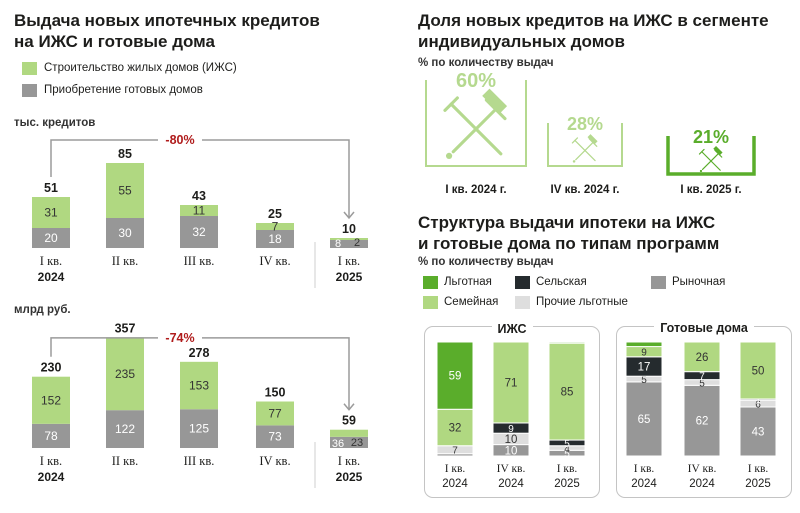  What do you see at coordinates (567, 449) in the screenshot?
I see `igs-struct-label-2-1: 4` at bounding box center [567, 449].